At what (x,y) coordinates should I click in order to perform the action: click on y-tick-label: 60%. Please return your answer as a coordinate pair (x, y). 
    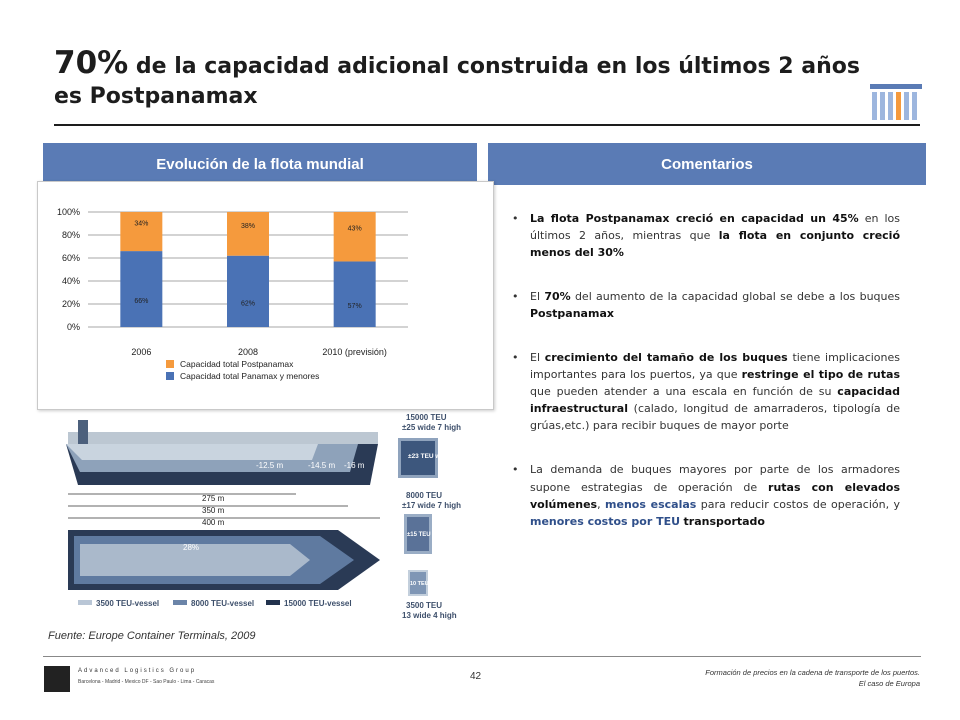
    Looking at the image, I should click on (71, 258).